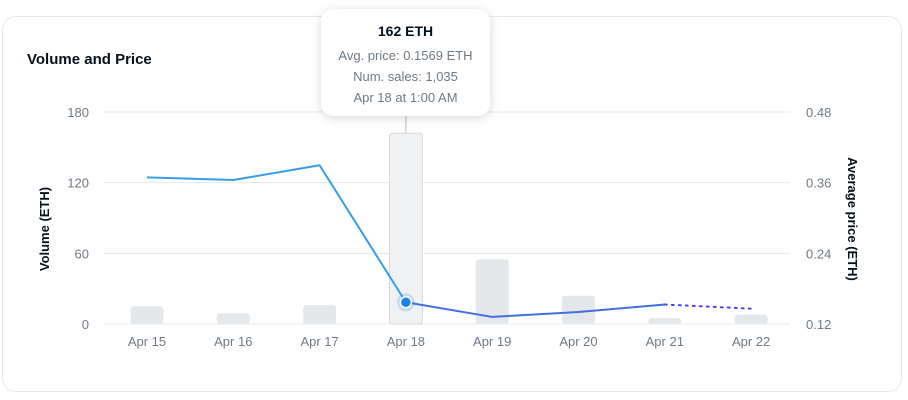 The height and width of the screenshot is (400, 908). Describe the element at coordinates (406, 341) in the screenshot. I see `x-tick-label: Apr 18` at that location.